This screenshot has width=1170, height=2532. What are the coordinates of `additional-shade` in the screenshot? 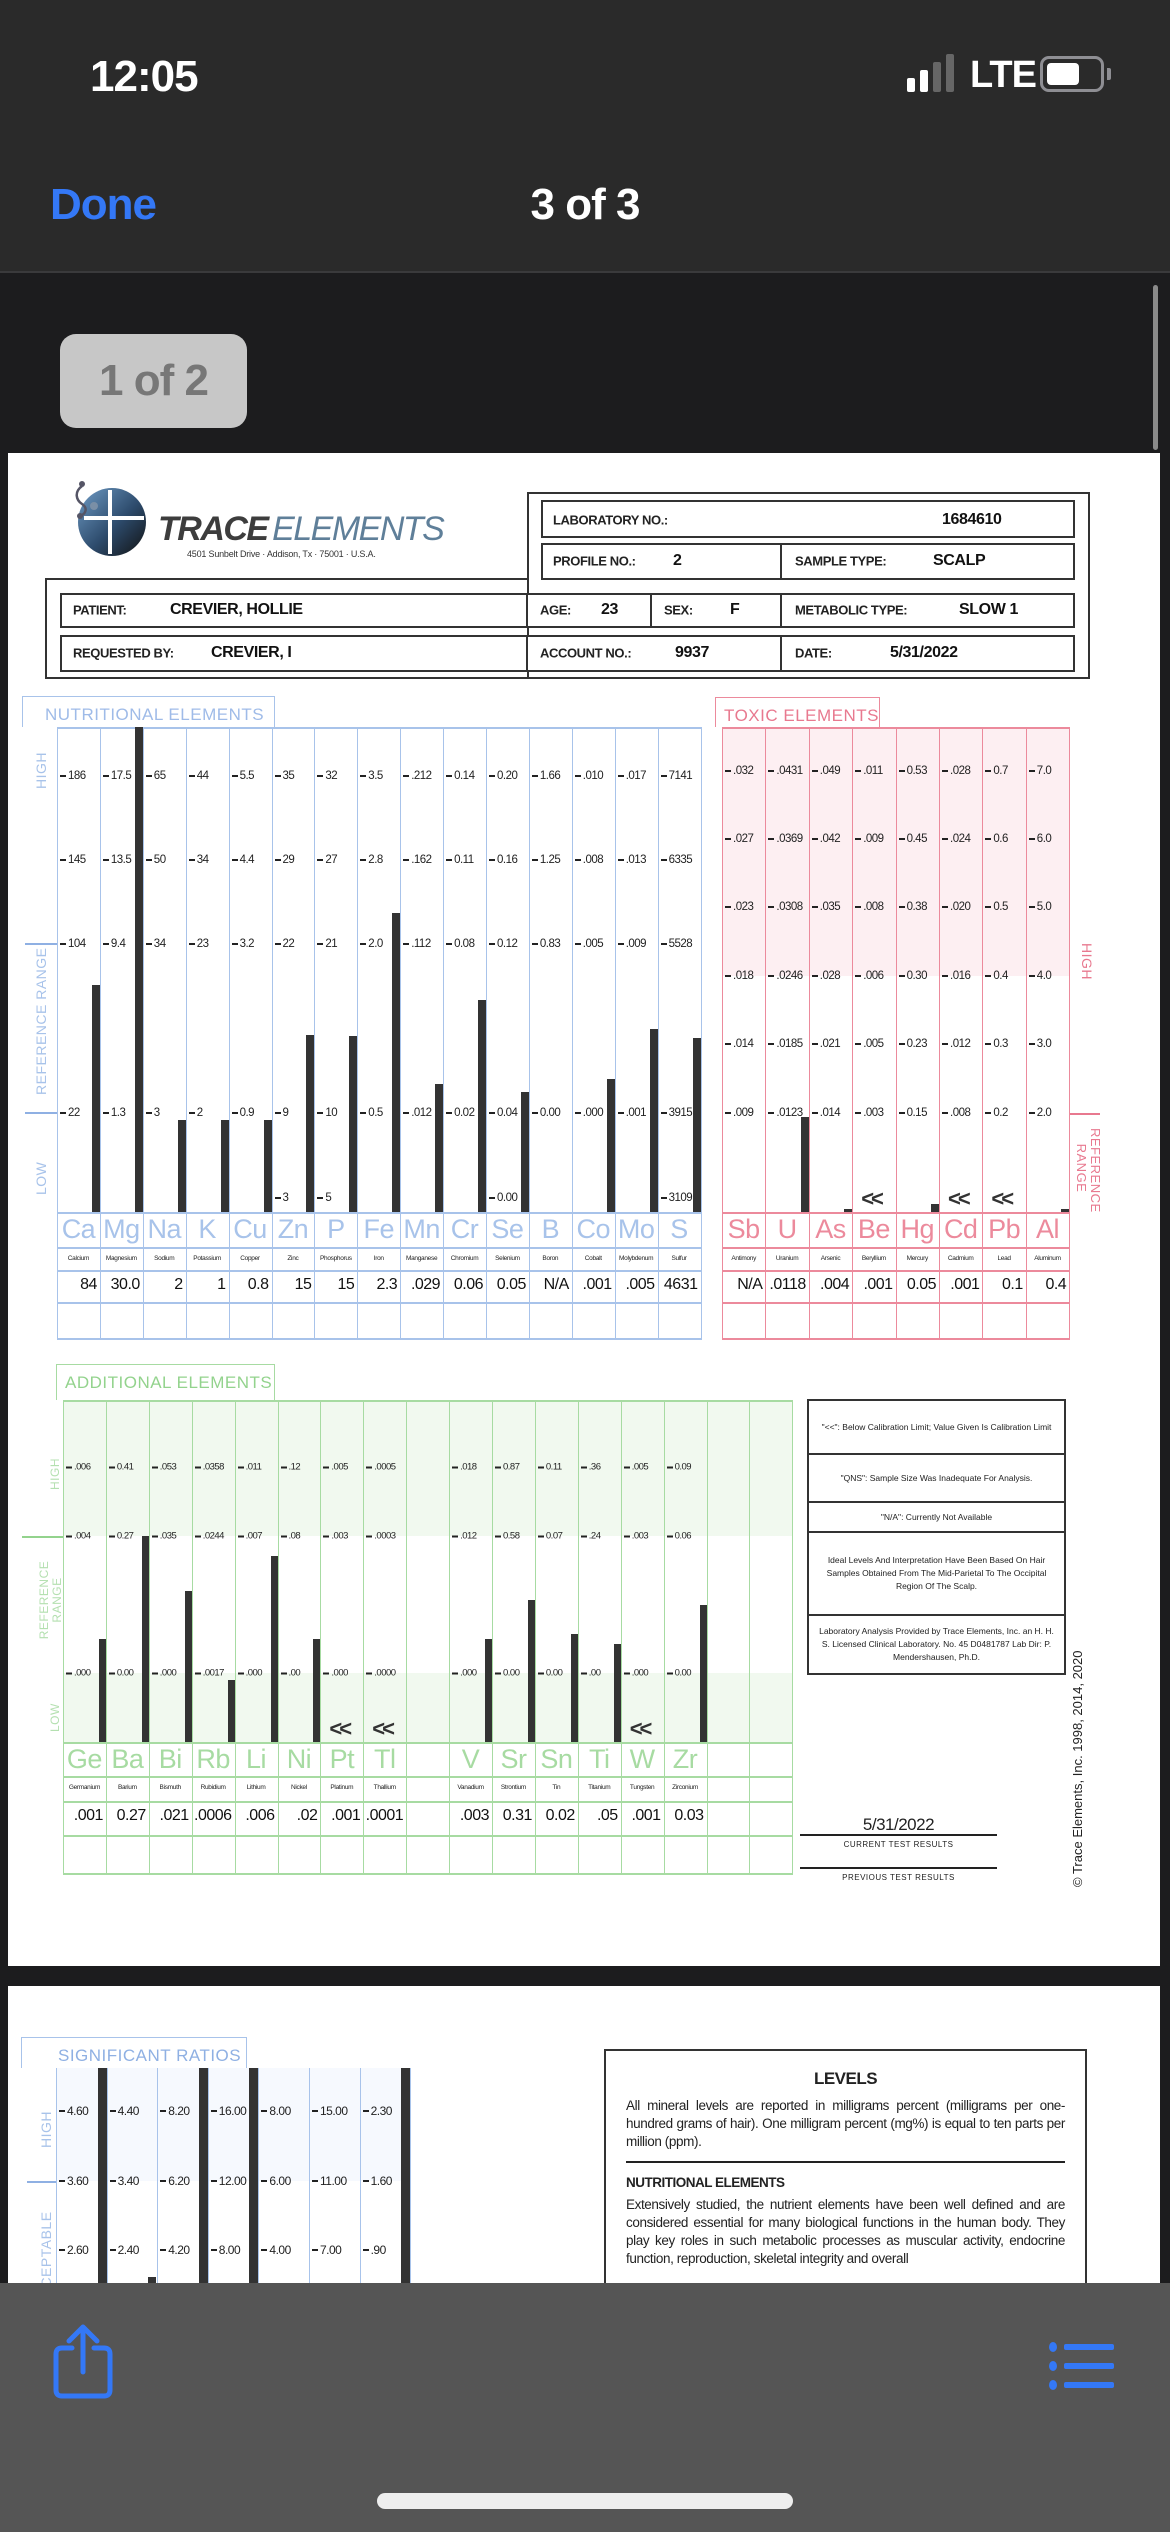 It's located at (428, 1707).